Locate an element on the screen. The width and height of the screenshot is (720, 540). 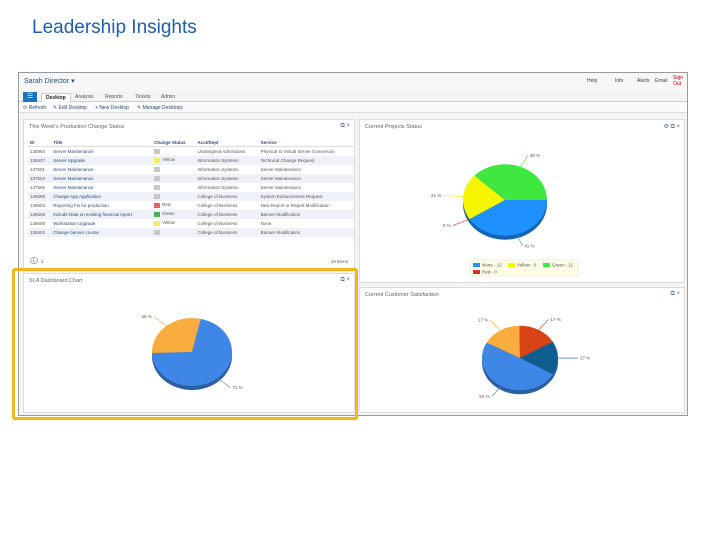
panel-controls: ⚙ ⧉ × is located at coordinates (671, 127).